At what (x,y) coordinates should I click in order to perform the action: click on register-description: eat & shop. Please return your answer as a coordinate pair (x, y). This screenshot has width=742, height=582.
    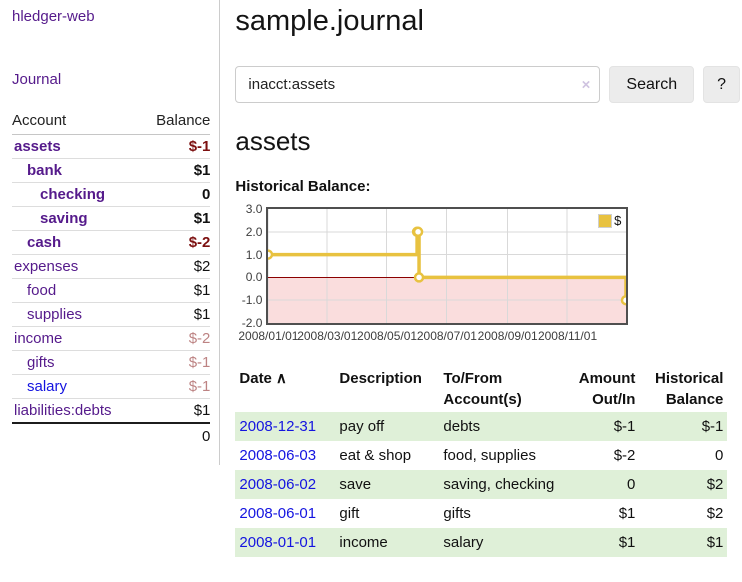
    Looking at the image, I should click on (375, 455).